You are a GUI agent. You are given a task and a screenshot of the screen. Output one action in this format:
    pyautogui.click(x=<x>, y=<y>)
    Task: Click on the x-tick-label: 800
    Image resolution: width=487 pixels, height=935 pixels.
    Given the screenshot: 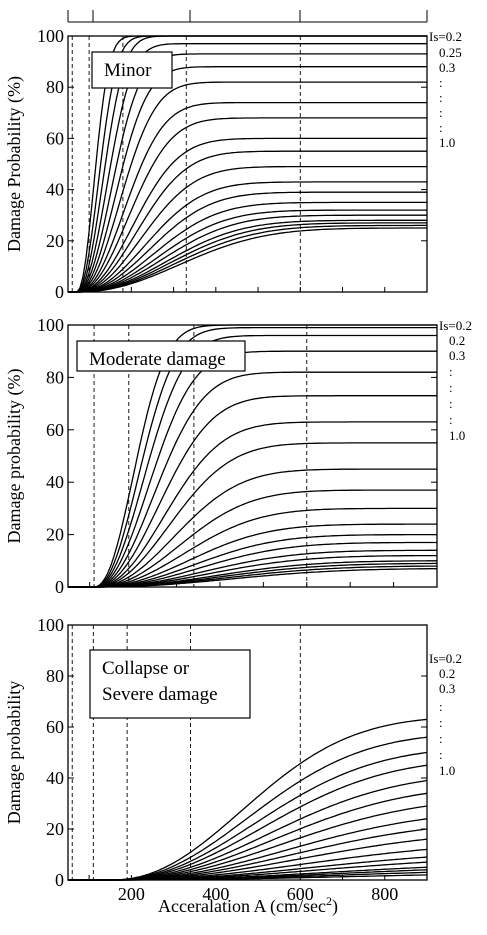 What is the action you would take?
    pyautogui.click(x=384, y=894)
    